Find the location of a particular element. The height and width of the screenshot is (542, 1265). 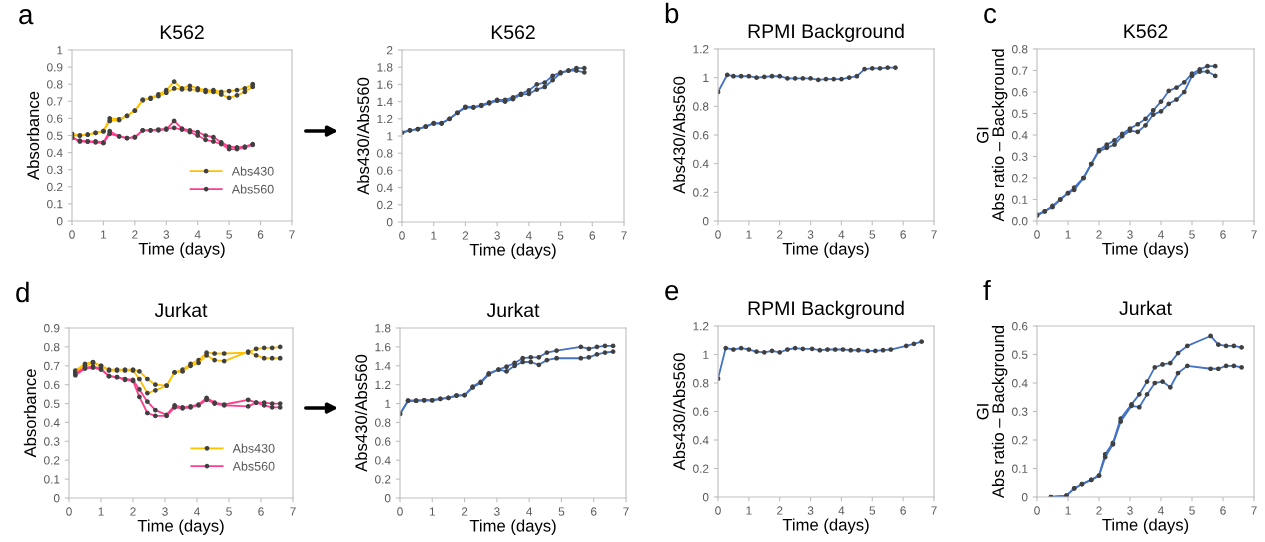

legend-label: Abs560 is located at coordinates (252, 189).